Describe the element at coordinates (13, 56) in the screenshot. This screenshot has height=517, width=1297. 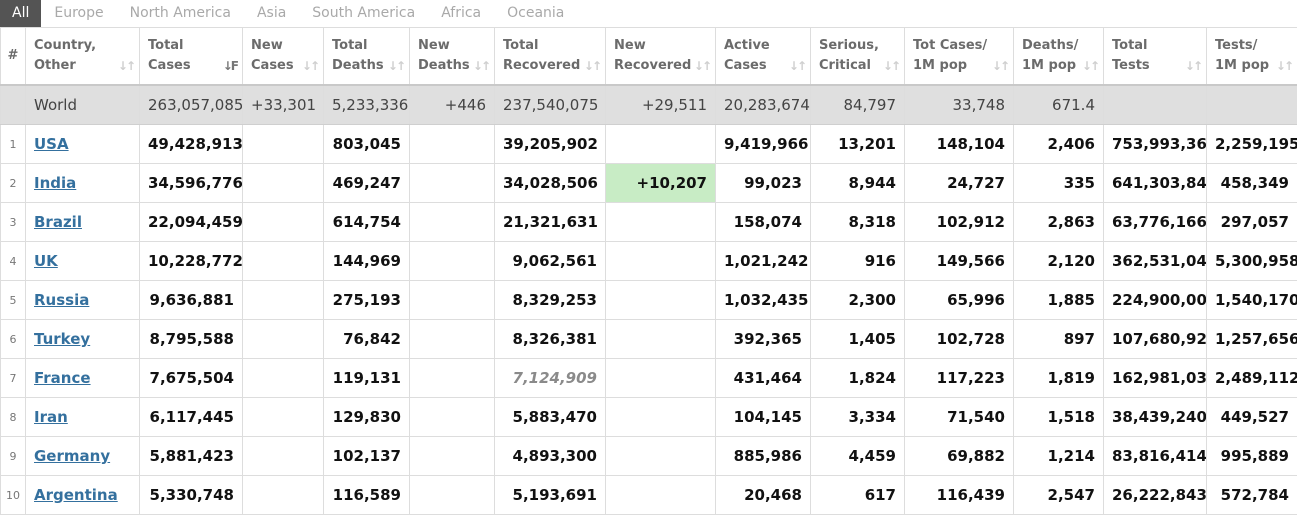
I see `col-header-index: #` at that location.